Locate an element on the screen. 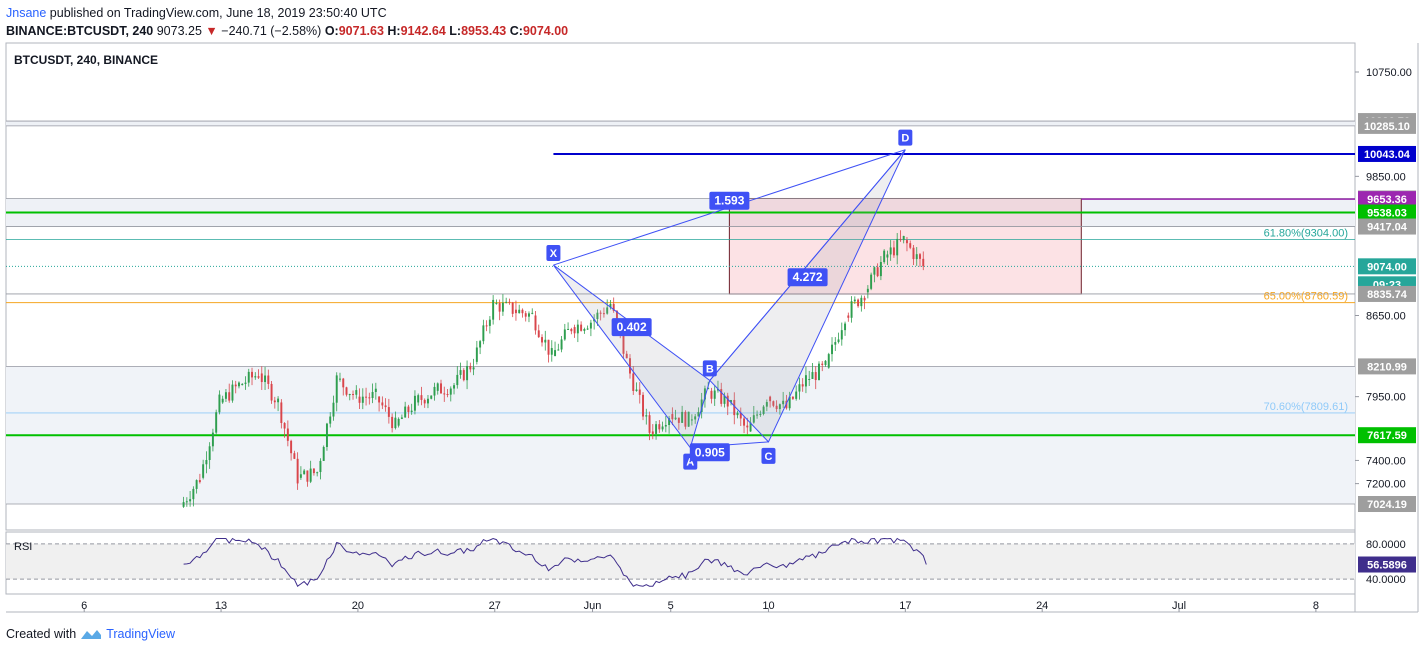  price-level-badge-label: 9538.03 is located at coordinates (1387, 214).